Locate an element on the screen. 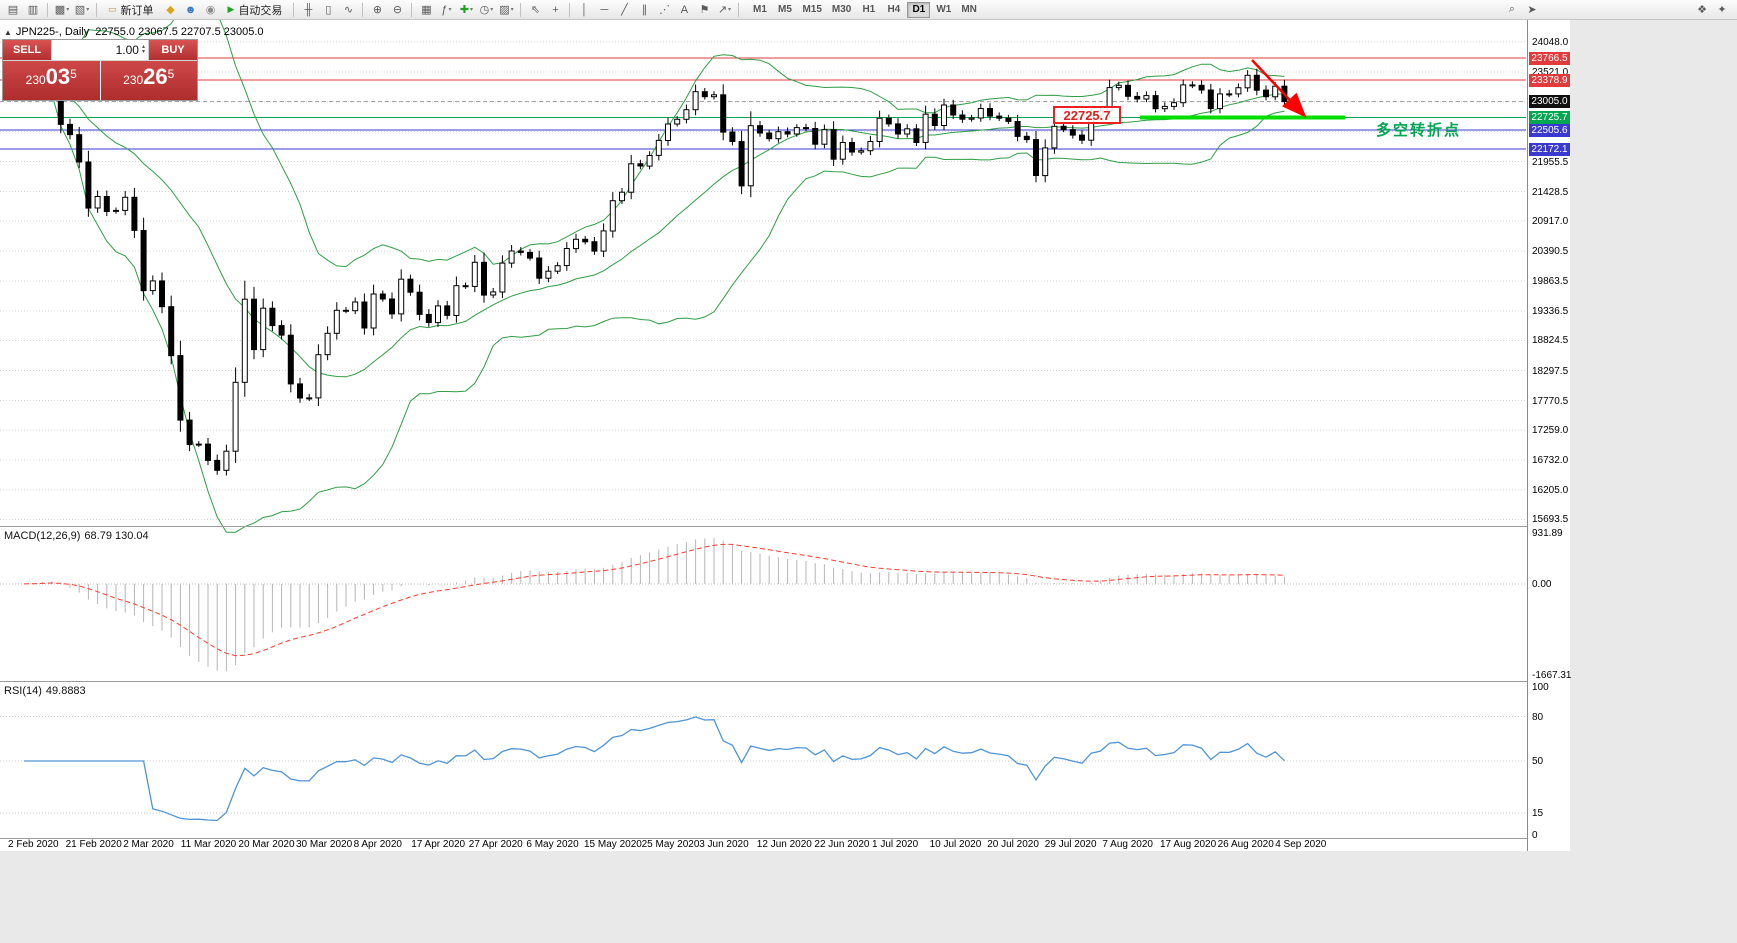 The width and height of the screenshot is (1737, 943). time-axis-label: 17 Aug 2020 is located at coordinates (1188, 844).